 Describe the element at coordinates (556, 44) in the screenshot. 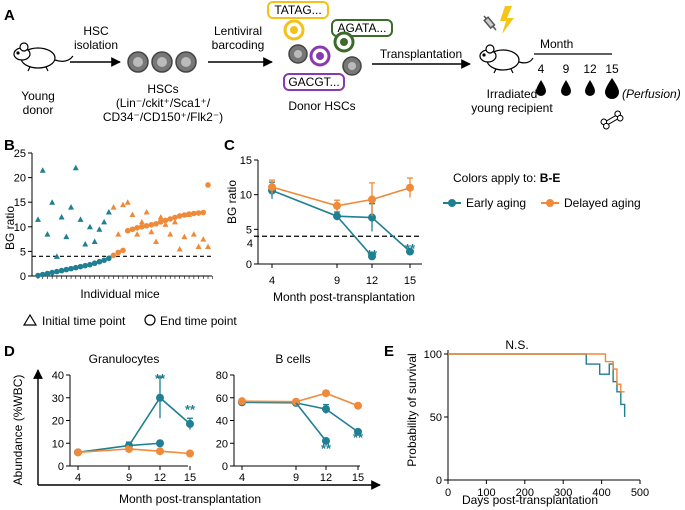

I see `month-title: Month` at that location.